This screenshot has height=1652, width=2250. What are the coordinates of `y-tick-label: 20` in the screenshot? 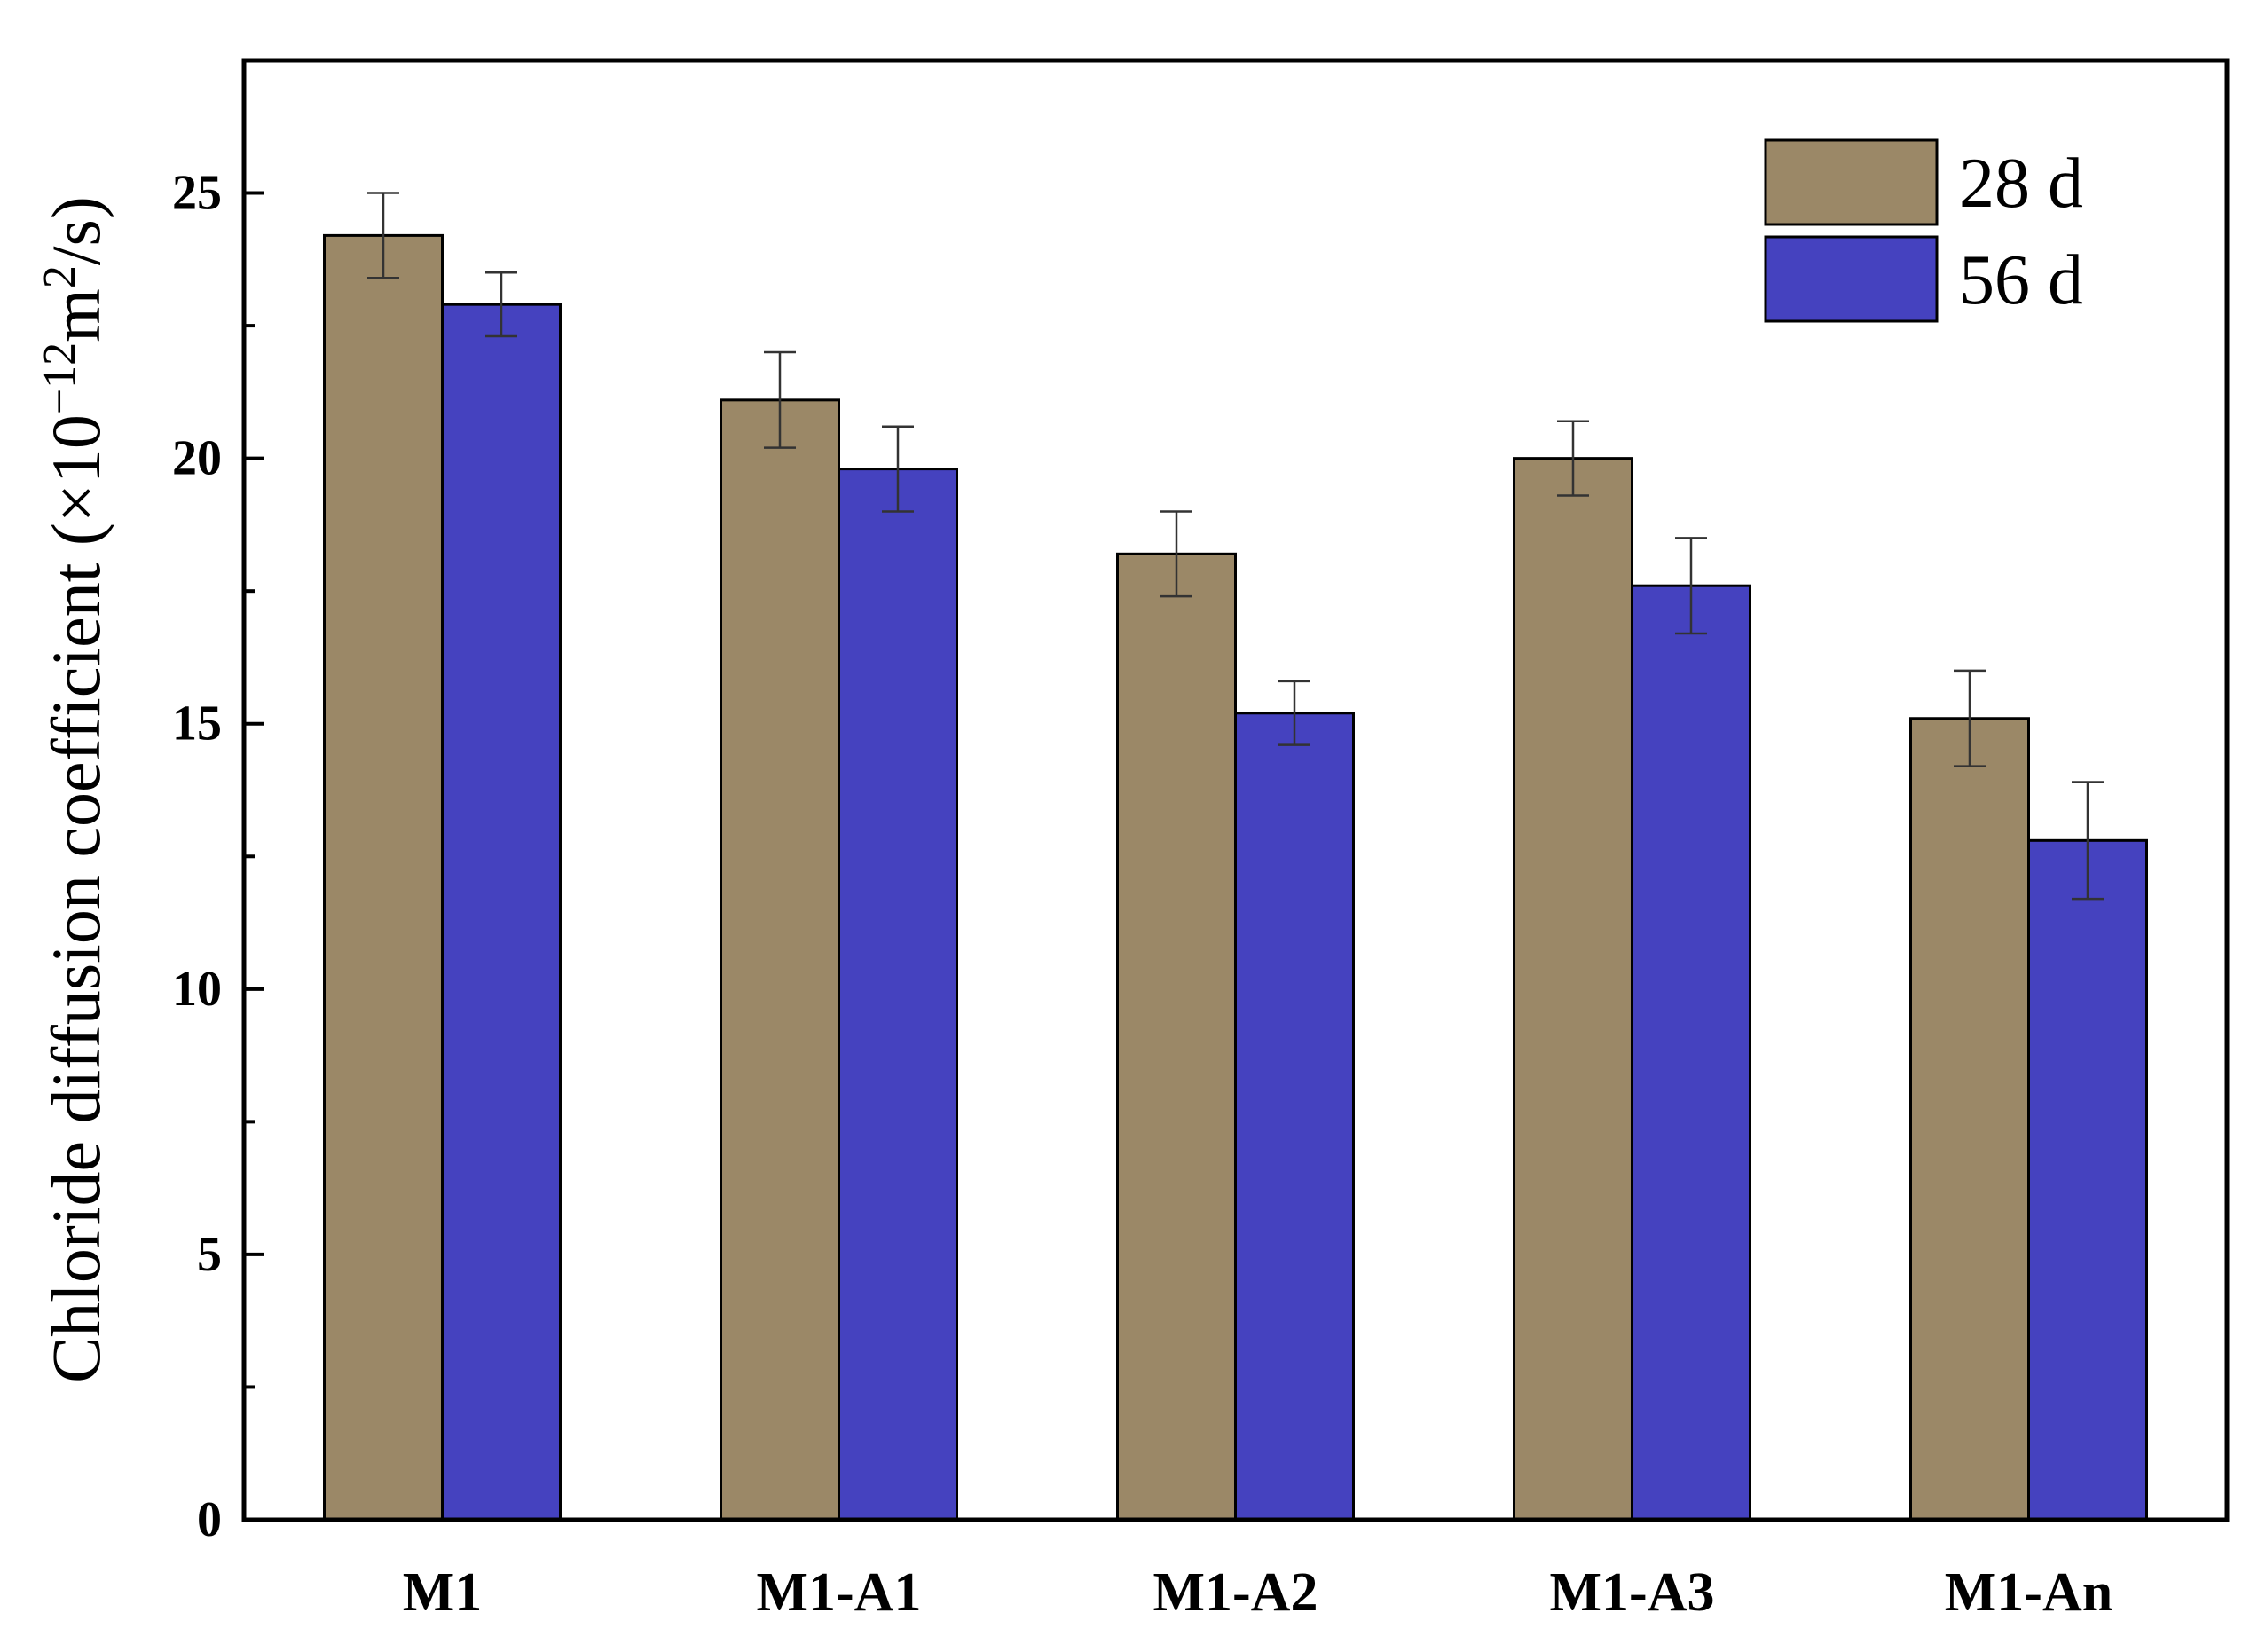 It's located at (197, 458).